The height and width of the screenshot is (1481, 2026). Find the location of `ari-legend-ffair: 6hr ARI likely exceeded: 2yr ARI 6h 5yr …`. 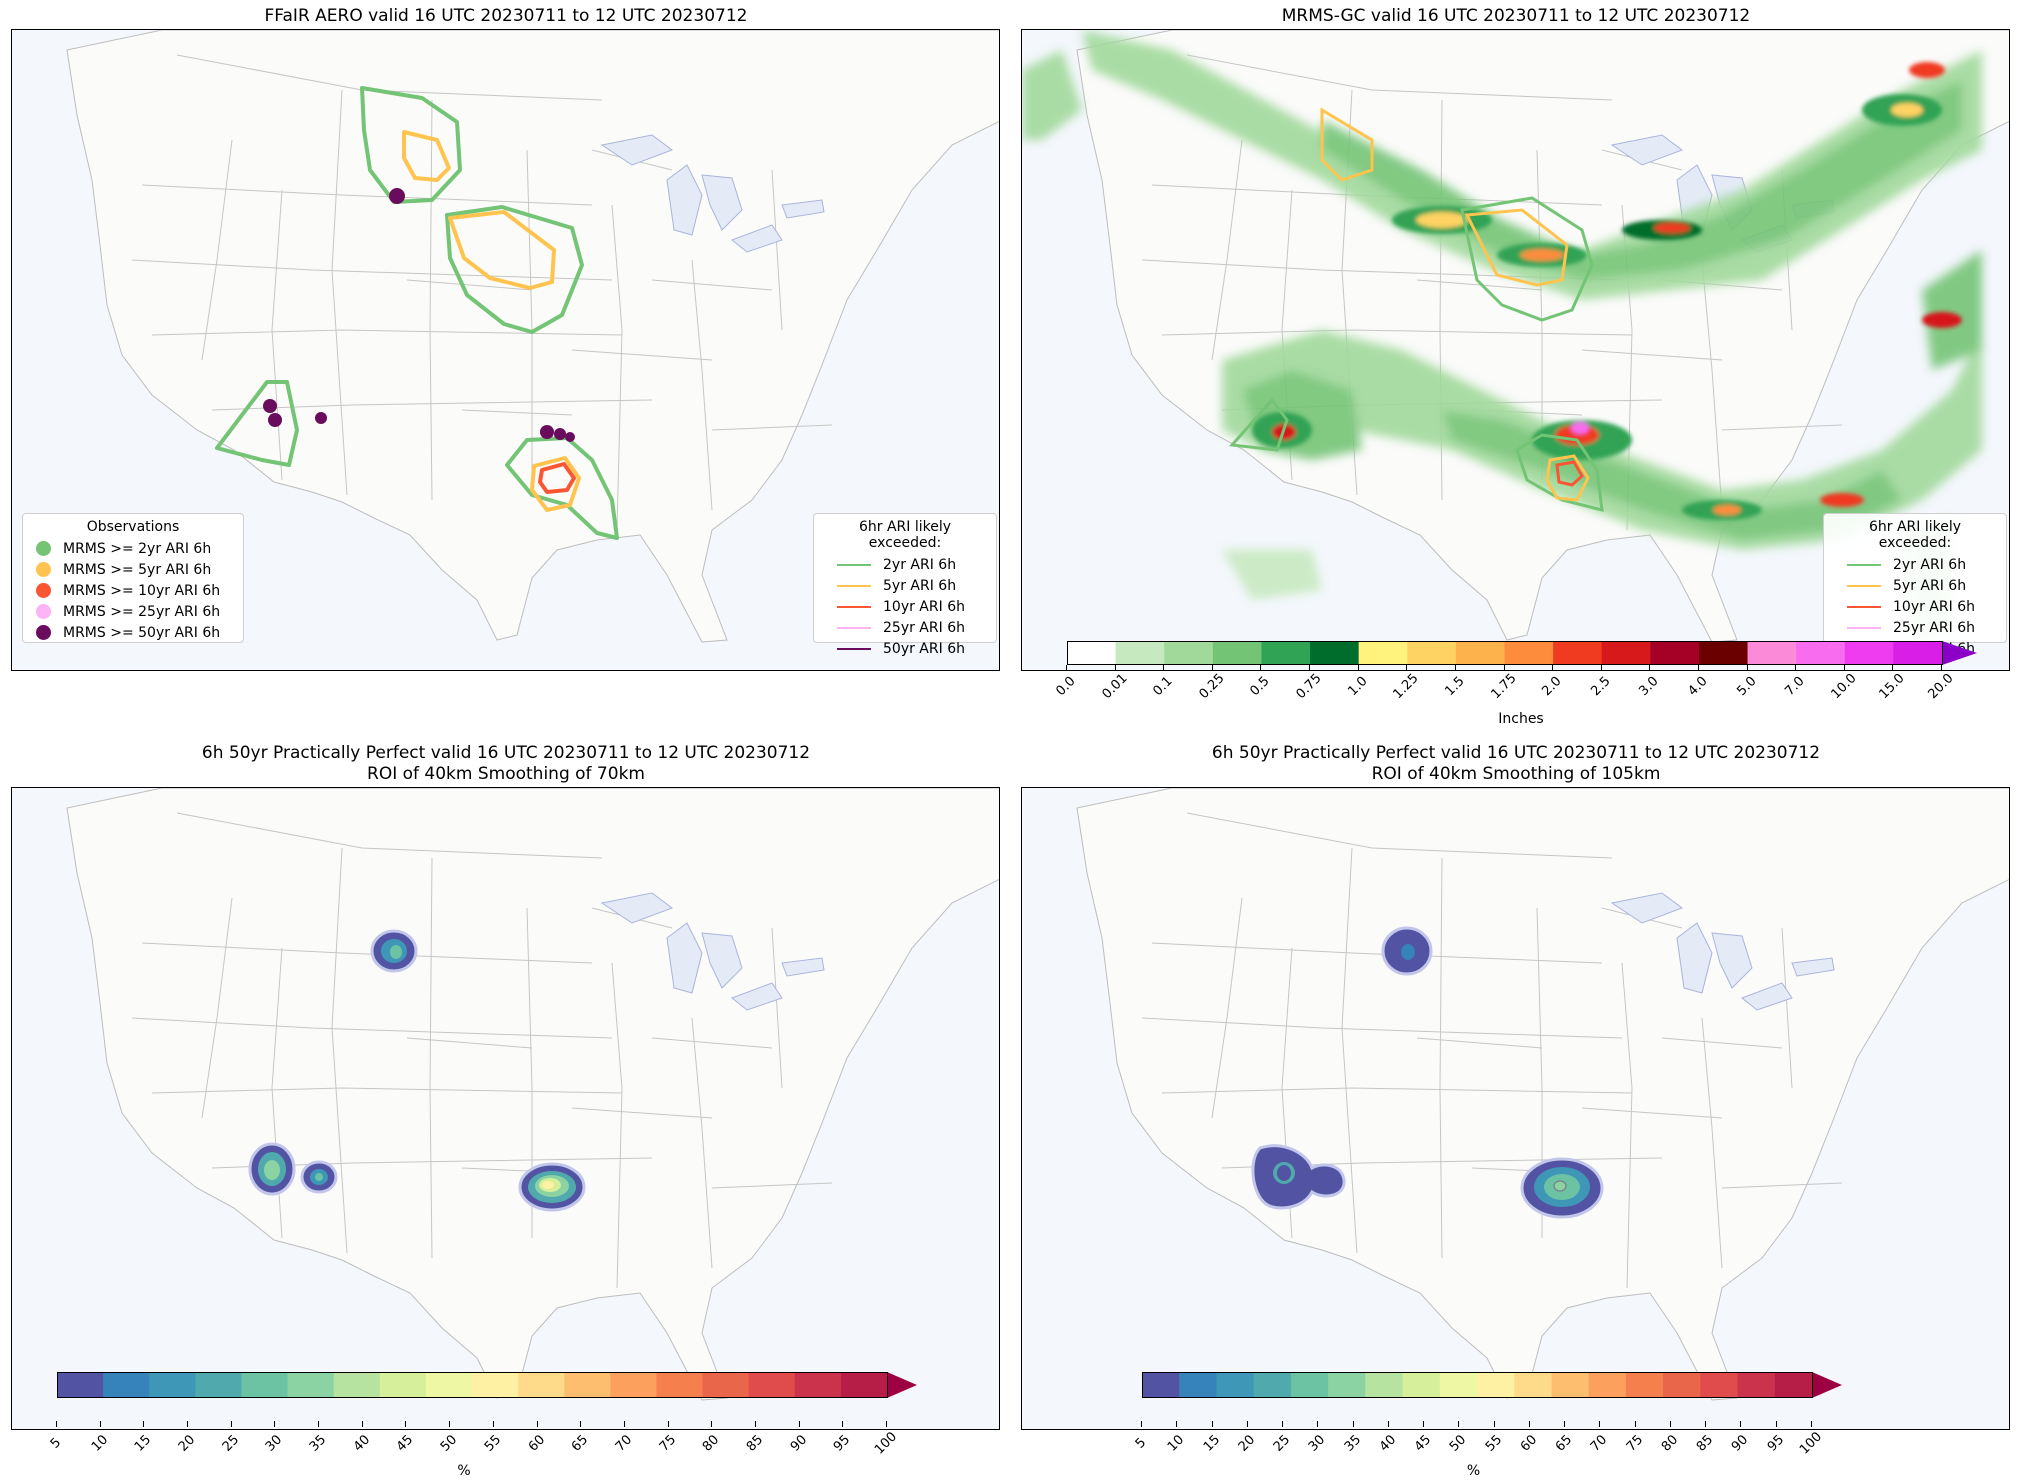

ari-legend-ffair: 6hr ARI likely exceeded: 2yr ARI 6h 5yr … is located at coordinates (905, 585).